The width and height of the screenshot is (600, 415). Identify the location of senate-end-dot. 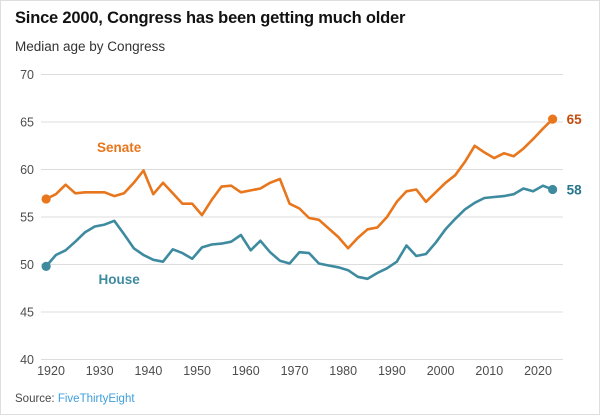
(553, 119).